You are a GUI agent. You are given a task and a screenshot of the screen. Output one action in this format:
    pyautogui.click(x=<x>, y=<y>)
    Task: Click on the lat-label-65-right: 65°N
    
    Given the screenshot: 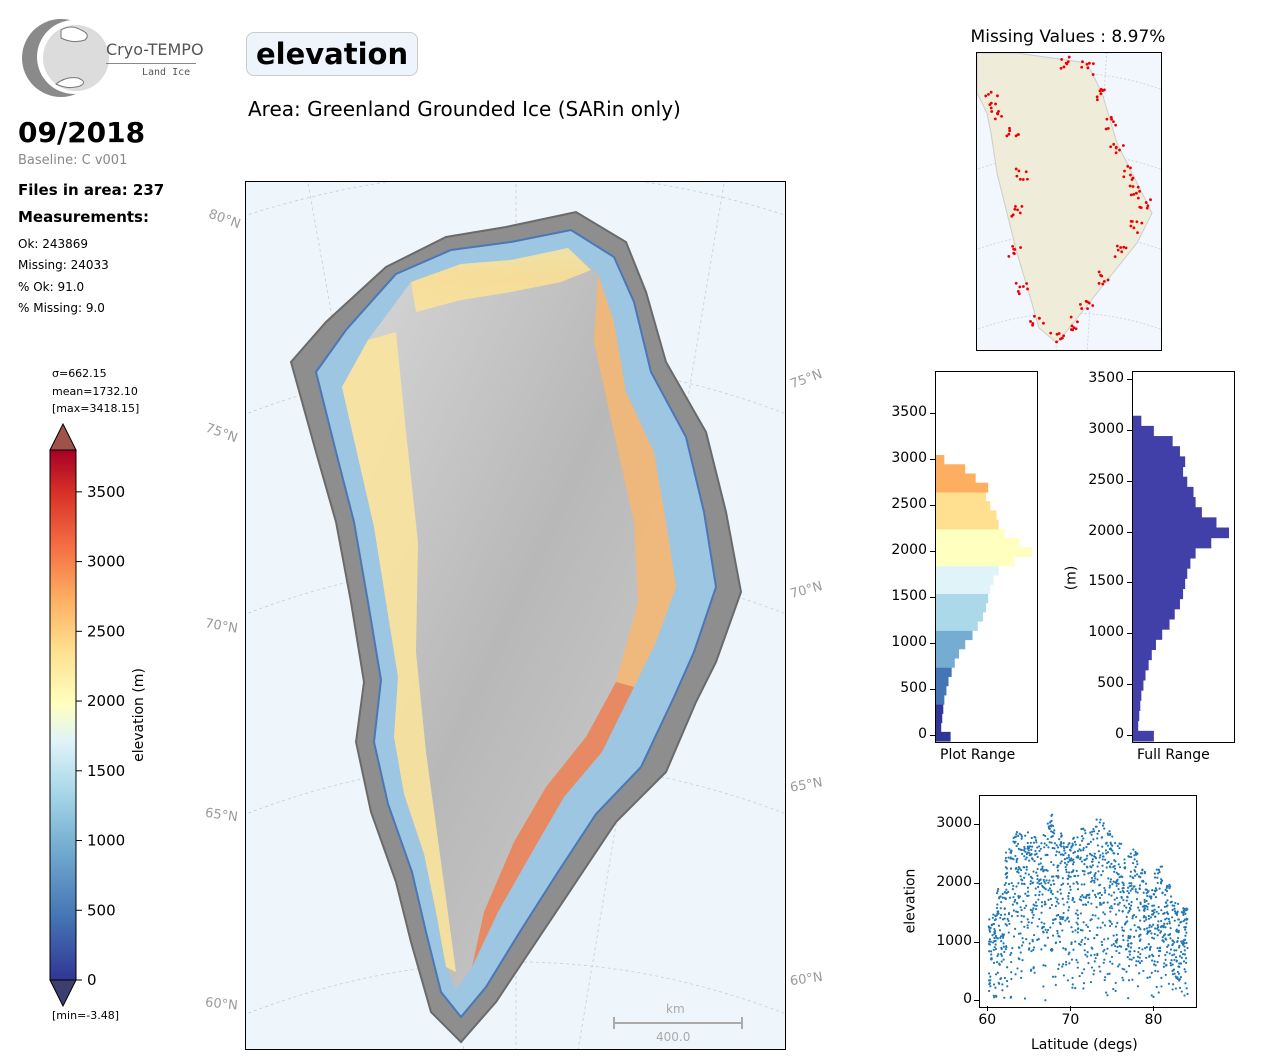 What is the action you would take?
    pyautogui.click(x=806, y=785)
    